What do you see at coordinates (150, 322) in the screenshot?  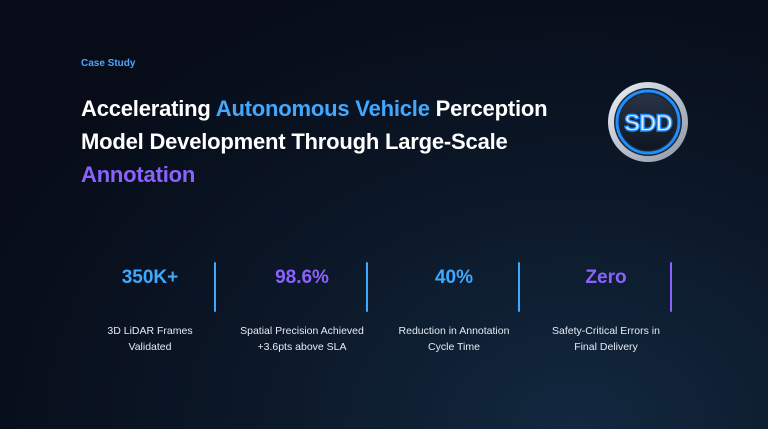 I see `stat-item: 350K+ 3D LiDAR Frames Validated` at bounding box center [150, 322].